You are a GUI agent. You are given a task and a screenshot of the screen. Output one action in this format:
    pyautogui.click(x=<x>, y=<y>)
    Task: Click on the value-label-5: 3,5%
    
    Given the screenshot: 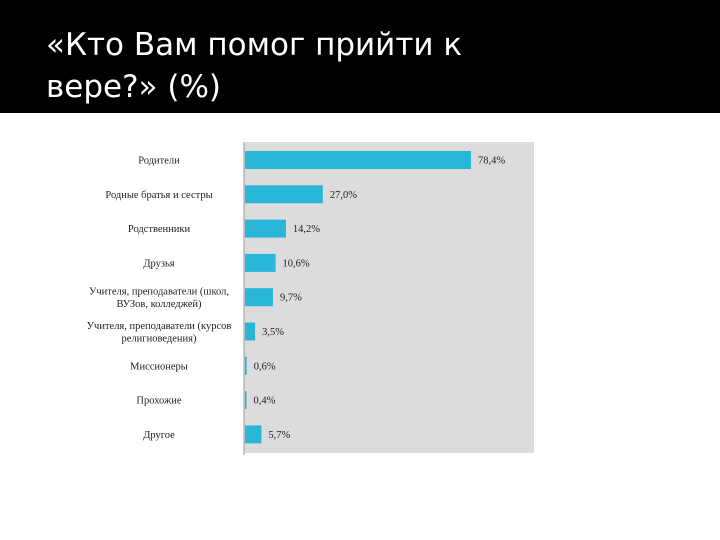 What is the action you would take?
    pyautogui.click(x=273, y=332)
    